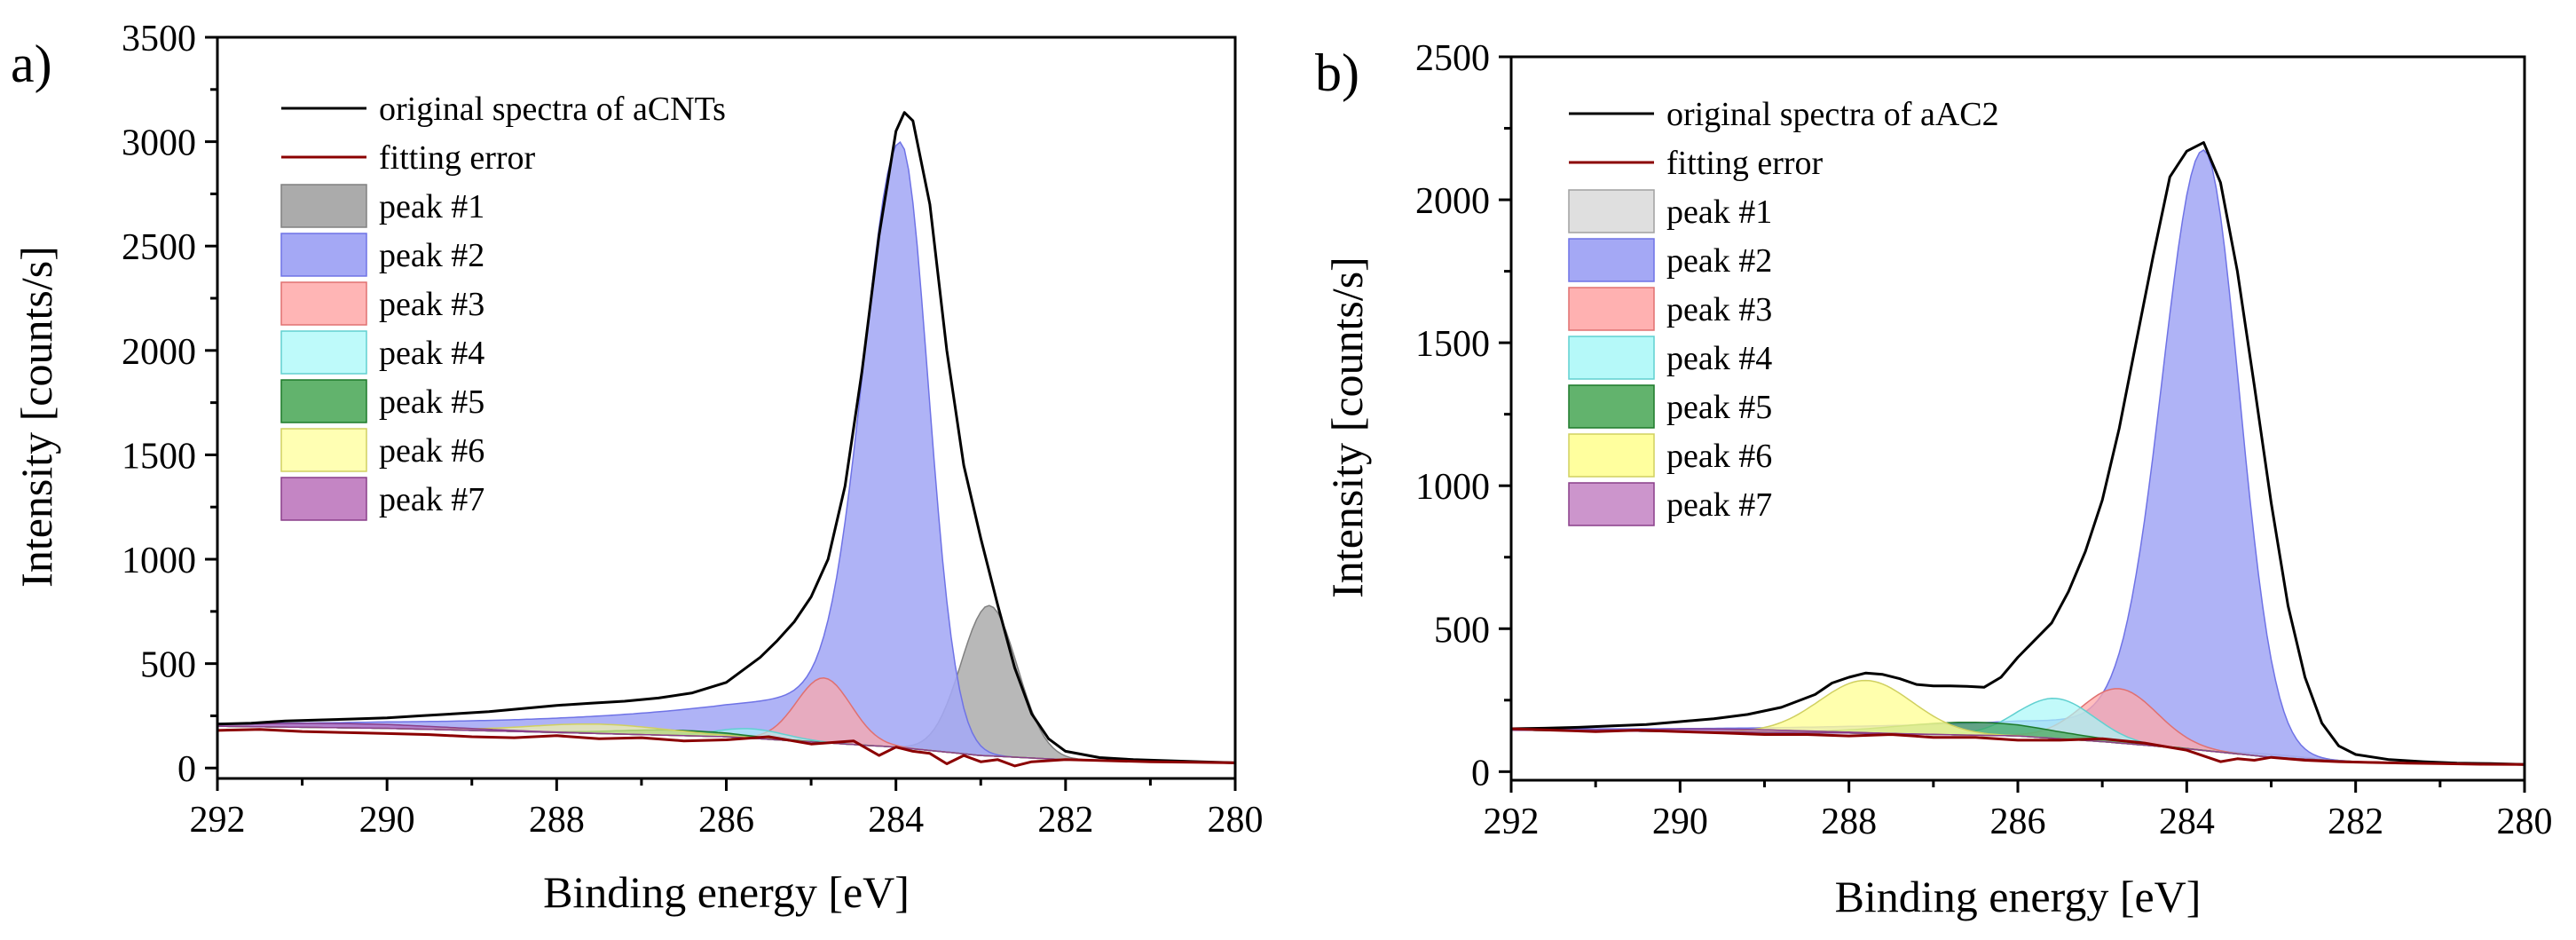 The height and width of the screenshot is (940, 2576). I want to click on legend-item: peak #5, so click(1670, 406).